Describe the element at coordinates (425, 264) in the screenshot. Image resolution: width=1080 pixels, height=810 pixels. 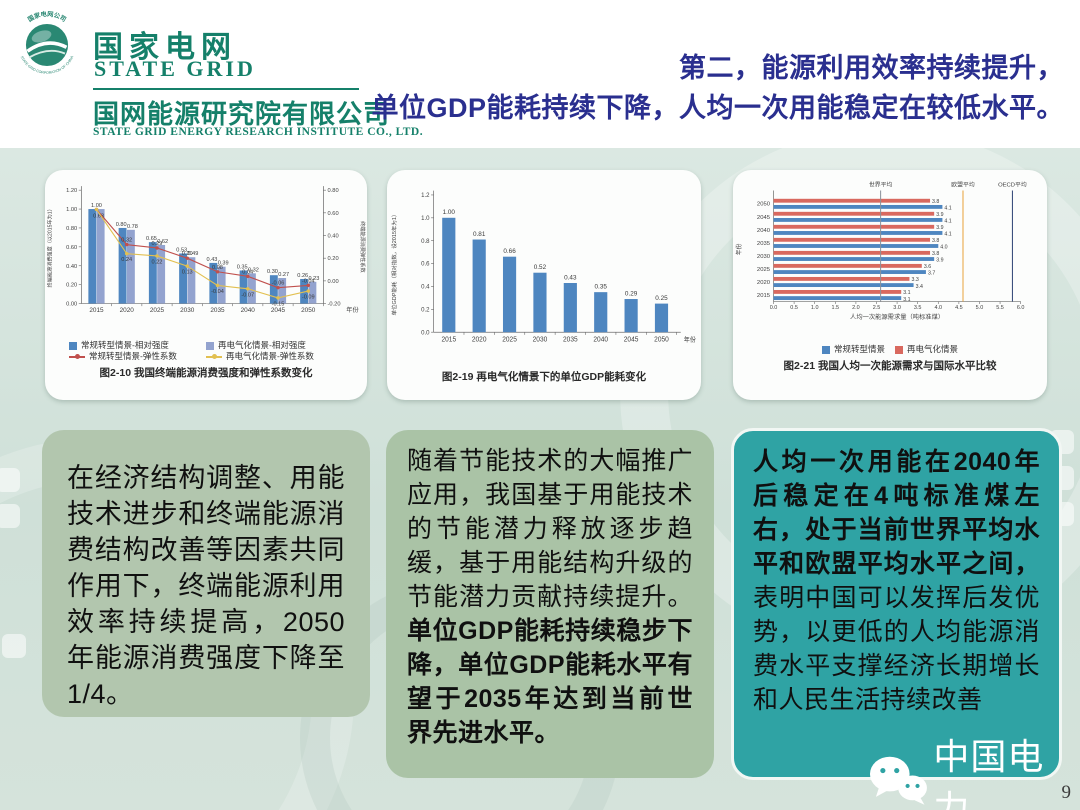
I see `svg-text: 0.6` at that location.